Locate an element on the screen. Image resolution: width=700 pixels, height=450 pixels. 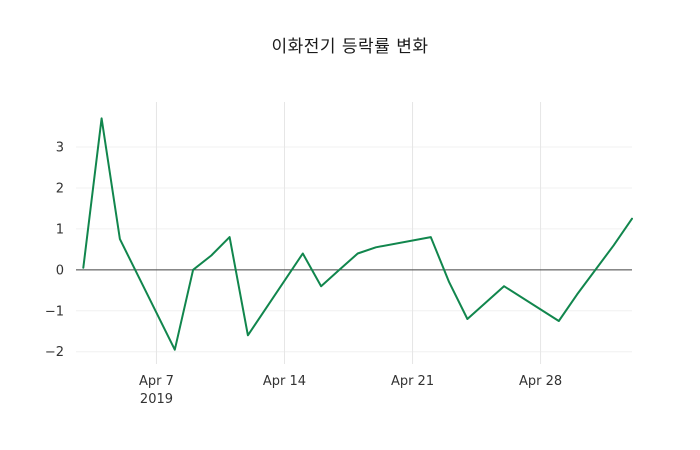
y-tick-label: 2 is located at coordinates (60, 188).